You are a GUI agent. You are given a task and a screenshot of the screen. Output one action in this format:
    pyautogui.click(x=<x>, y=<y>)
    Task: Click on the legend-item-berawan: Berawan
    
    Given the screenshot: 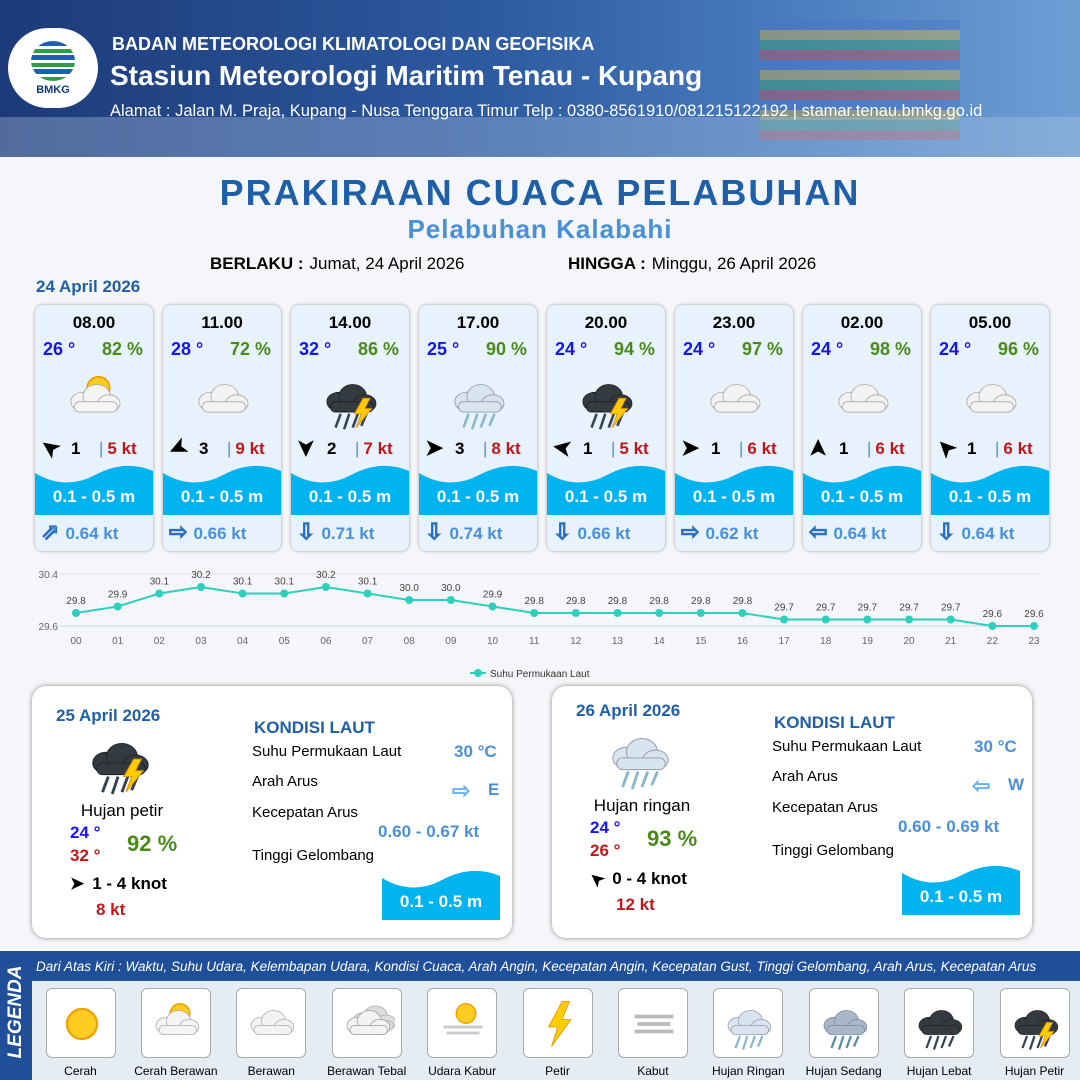 What is the action you would take?
    pyautogui.click(x=271, y=1033)
    